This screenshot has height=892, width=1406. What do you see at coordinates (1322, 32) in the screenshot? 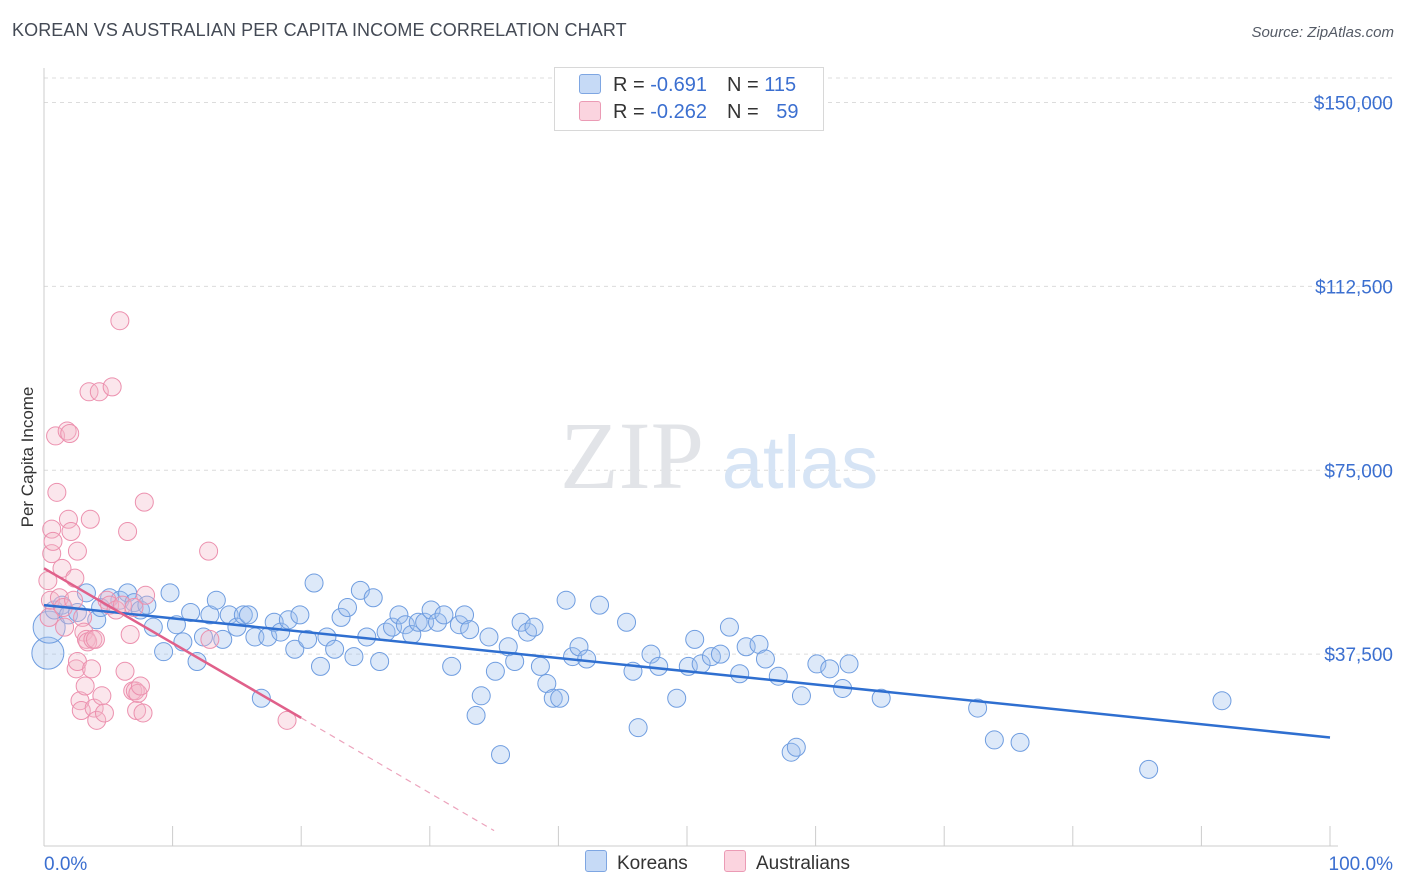
I see `source-label: Source: ZipAtlas.com` at bounding box center [1322, 32].